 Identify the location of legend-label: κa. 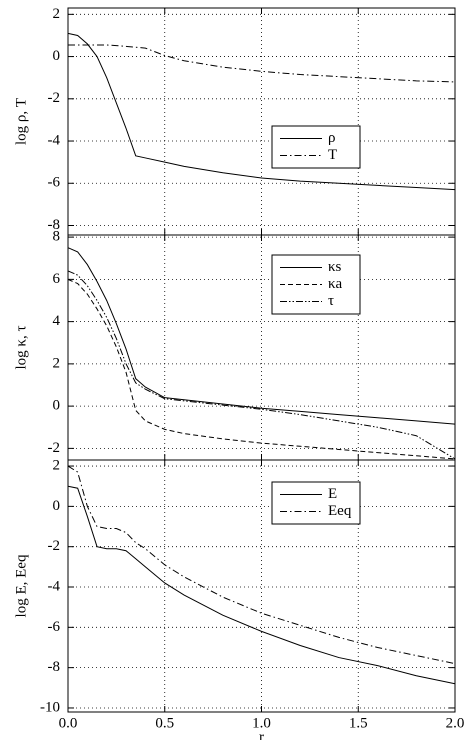
(335, 284).